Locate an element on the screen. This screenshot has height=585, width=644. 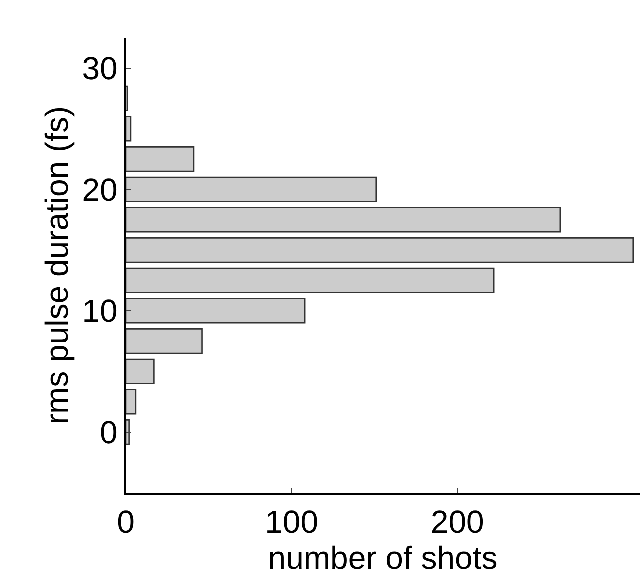
x-tick-label: 200 is located at coordinates (457, 522).